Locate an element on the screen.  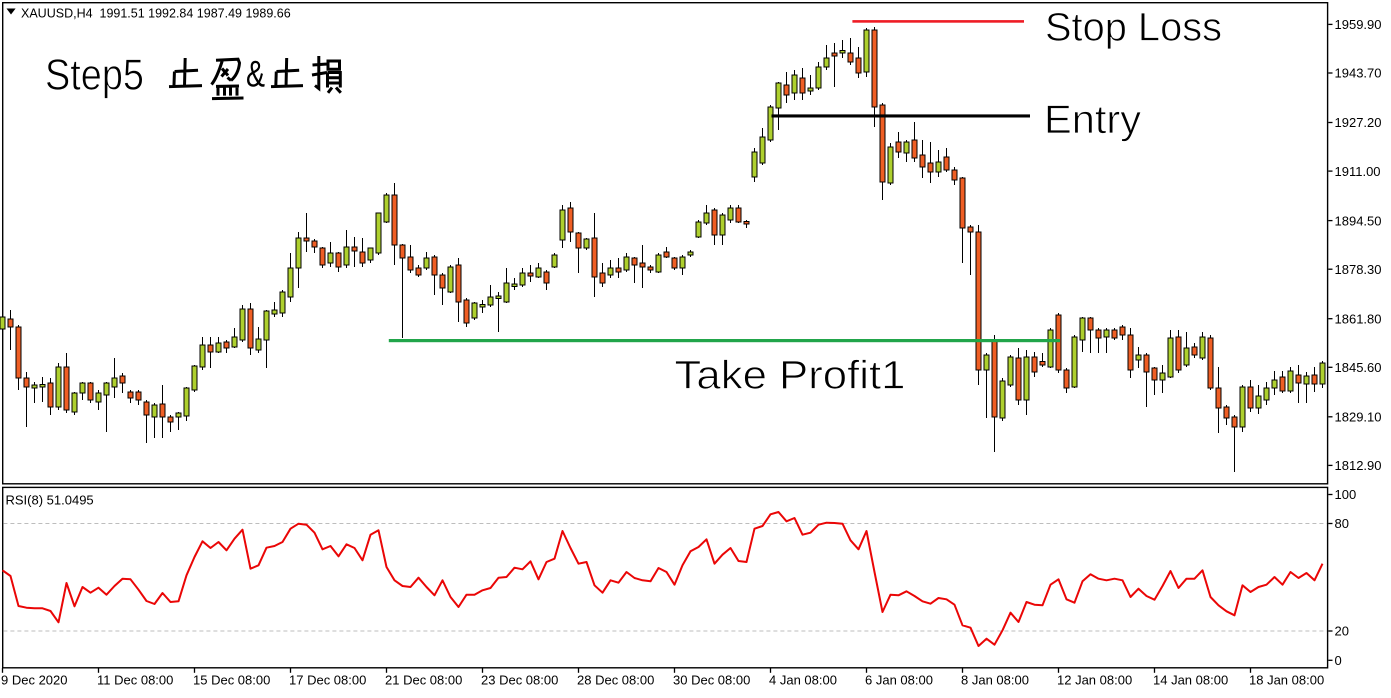
svg-text: 11 Dec 08:00 is located at coordinates (135, 680).